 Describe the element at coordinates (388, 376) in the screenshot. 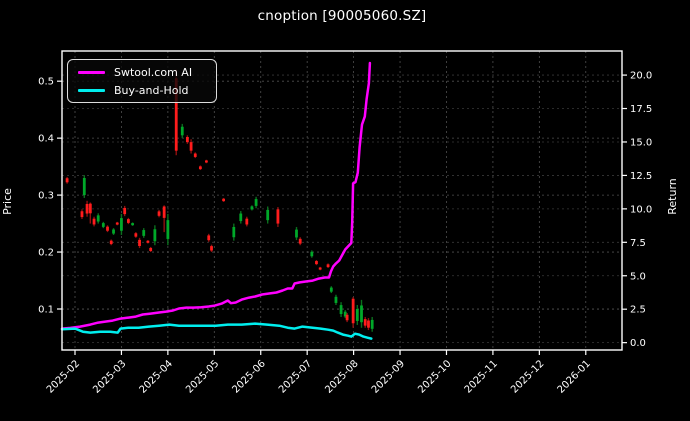

I see `tick-label: 2025-09` at that location.